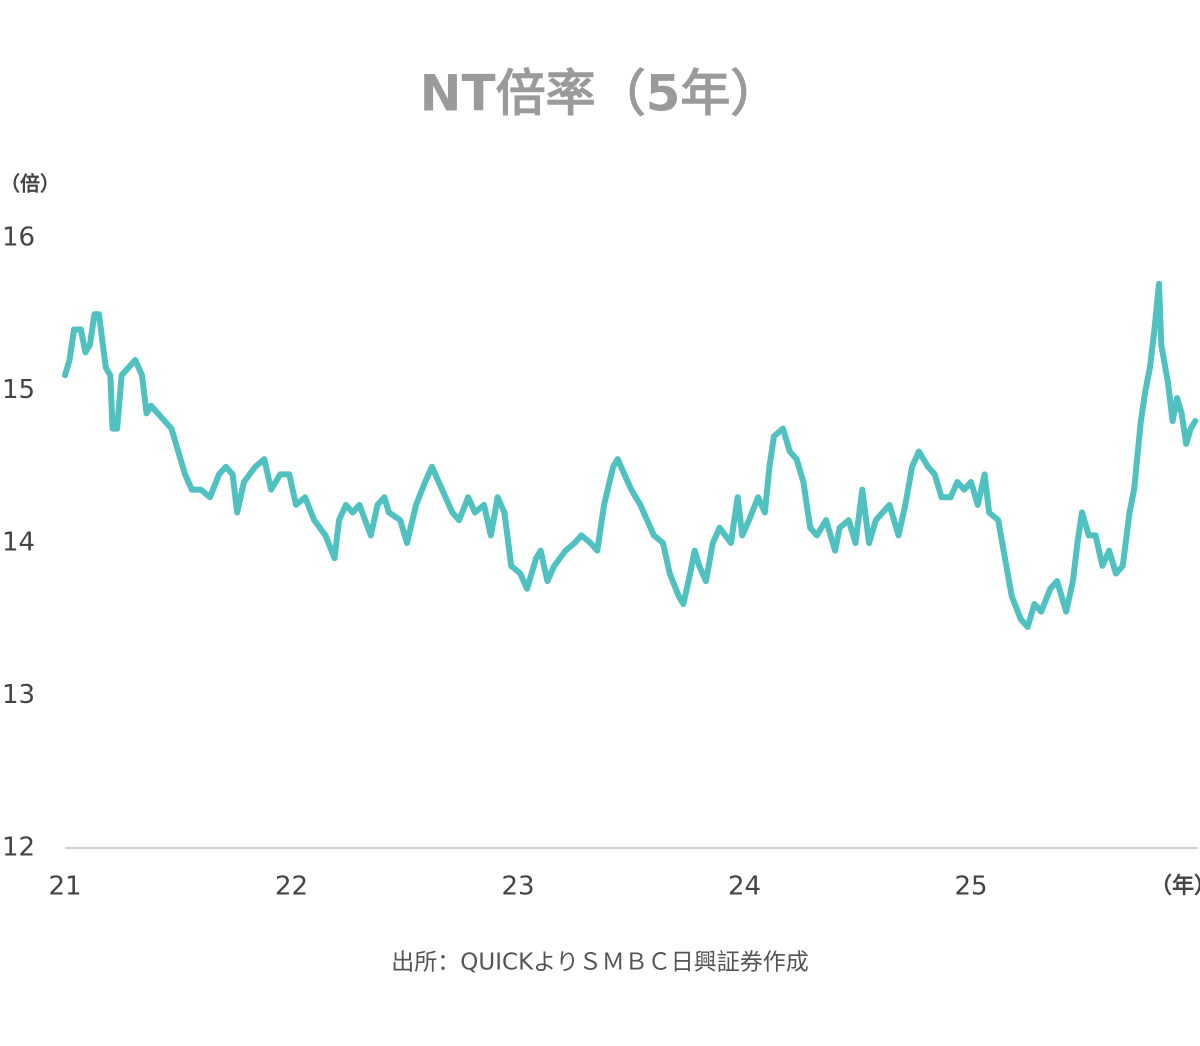 Image resolution: width=1200 pixels, height=1046 pixels. I want to click on x-axis-label: （年）, so click(1175, 886).